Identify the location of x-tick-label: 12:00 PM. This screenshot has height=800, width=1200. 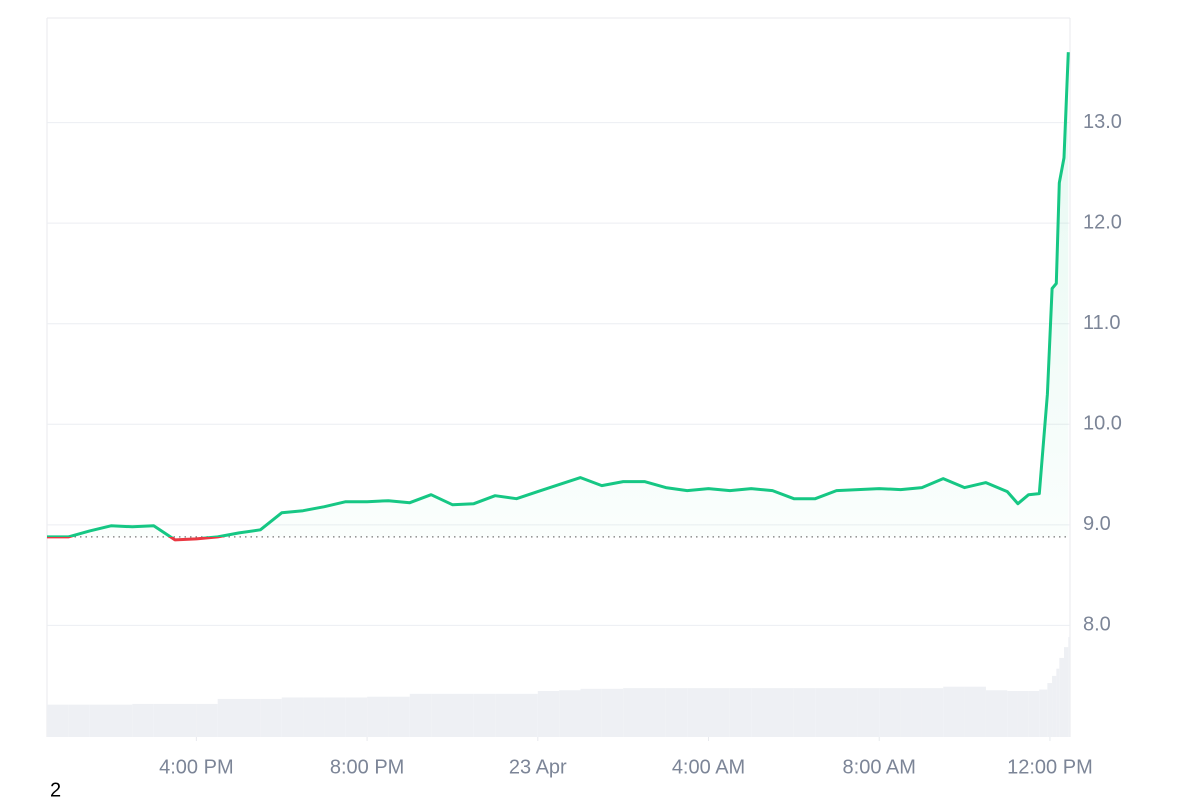
(1050, 767).